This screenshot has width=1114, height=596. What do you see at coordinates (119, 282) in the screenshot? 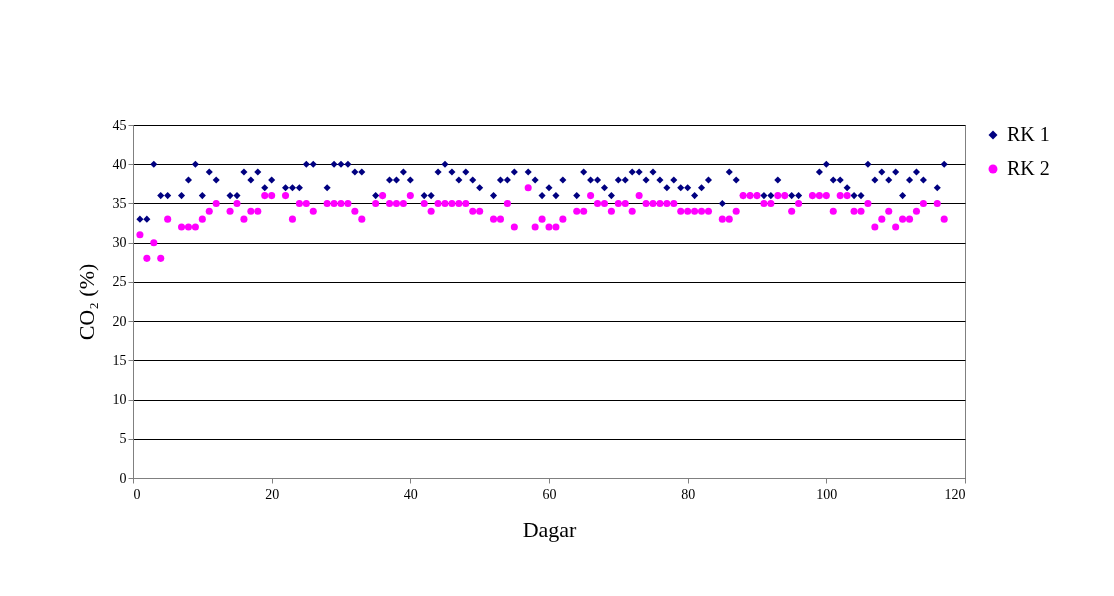
I see `y-tick-label: 25` at bounding box center [119, 282].